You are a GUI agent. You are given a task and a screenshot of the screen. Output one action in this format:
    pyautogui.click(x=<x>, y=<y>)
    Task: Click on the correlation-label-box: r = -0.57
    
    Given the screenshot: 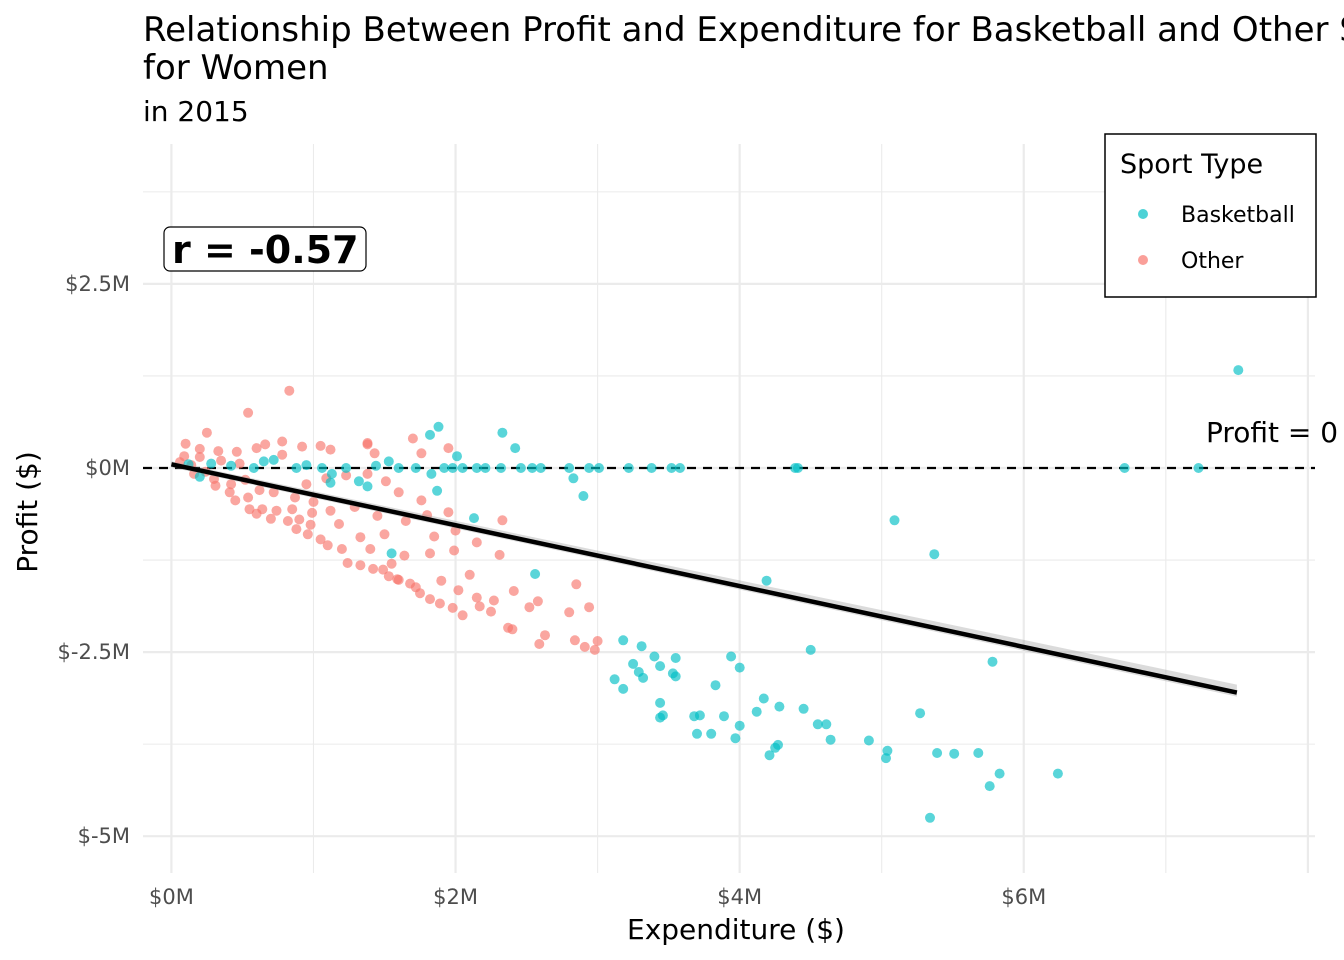 What is the action you would take?
    pyautogui.click(x=265, y=249)
    